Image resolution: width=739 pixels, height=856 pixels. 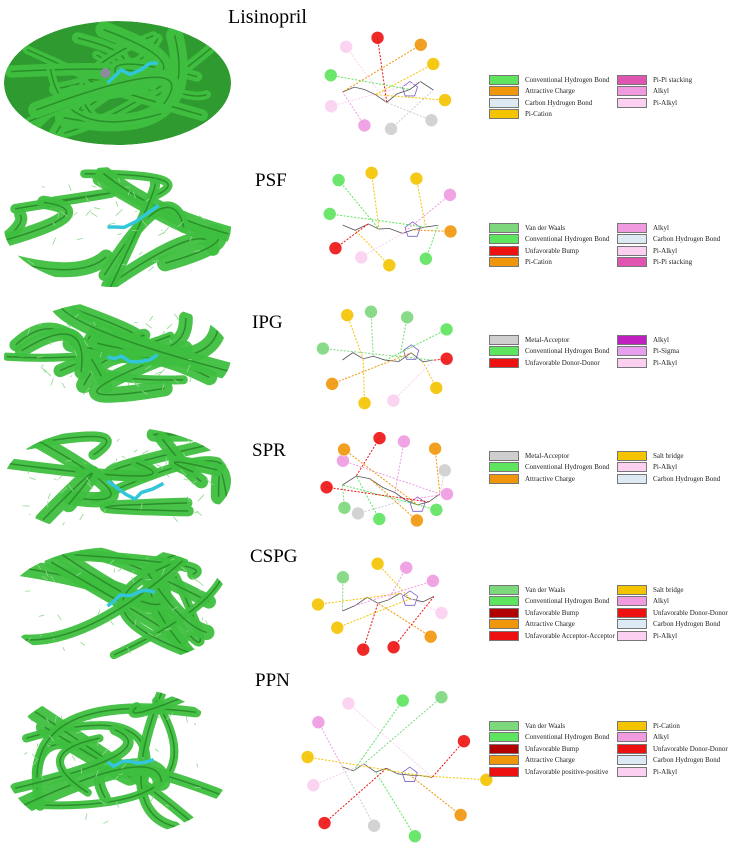 I want to click on legend-label: Pi-Cation, so click(x=538, y=262).